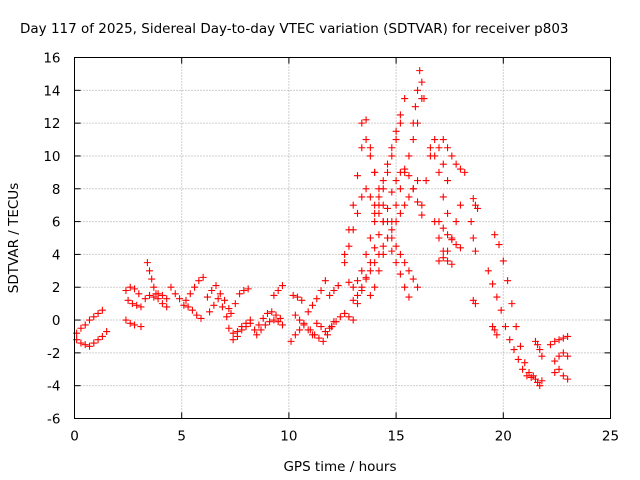 The image size is (640, 480). What do you see at coordinates (53, 354) in the screenshot?
I see `y-tick-label: -2` at bounding box center [53, 354].